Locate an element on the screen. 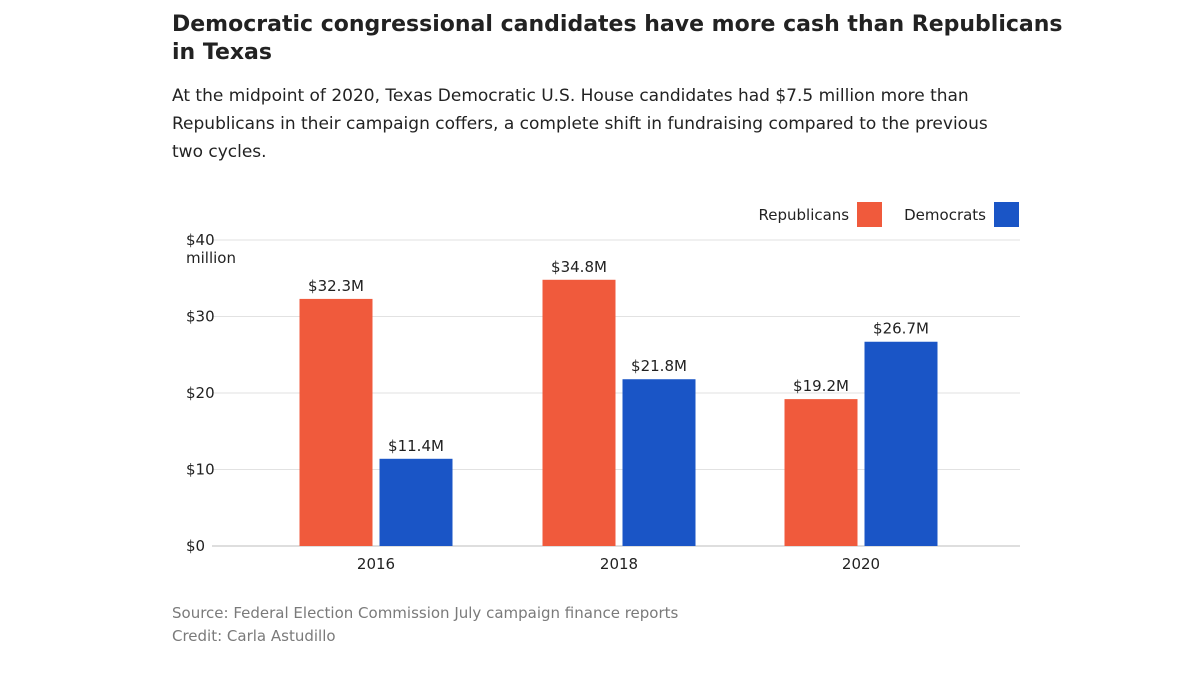 The image size is (1200, 683). x-tick-label-2020: 2020 is located at coordinates (861, 564).